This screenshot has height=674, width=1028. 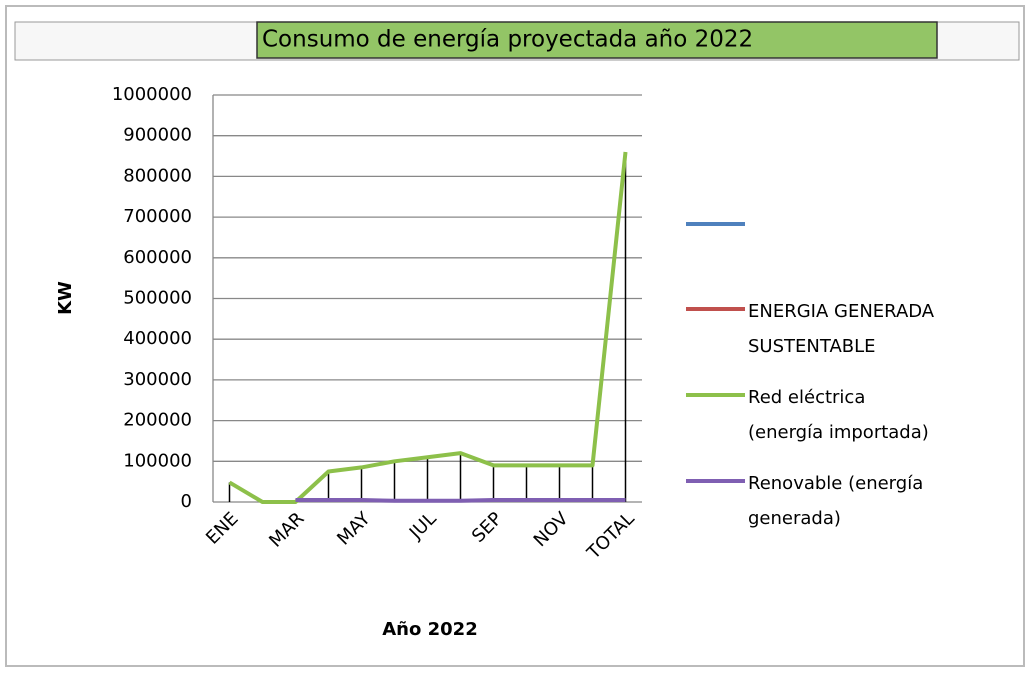 I want to click on y-tick-label: 100000, so click(x=157, y=460).